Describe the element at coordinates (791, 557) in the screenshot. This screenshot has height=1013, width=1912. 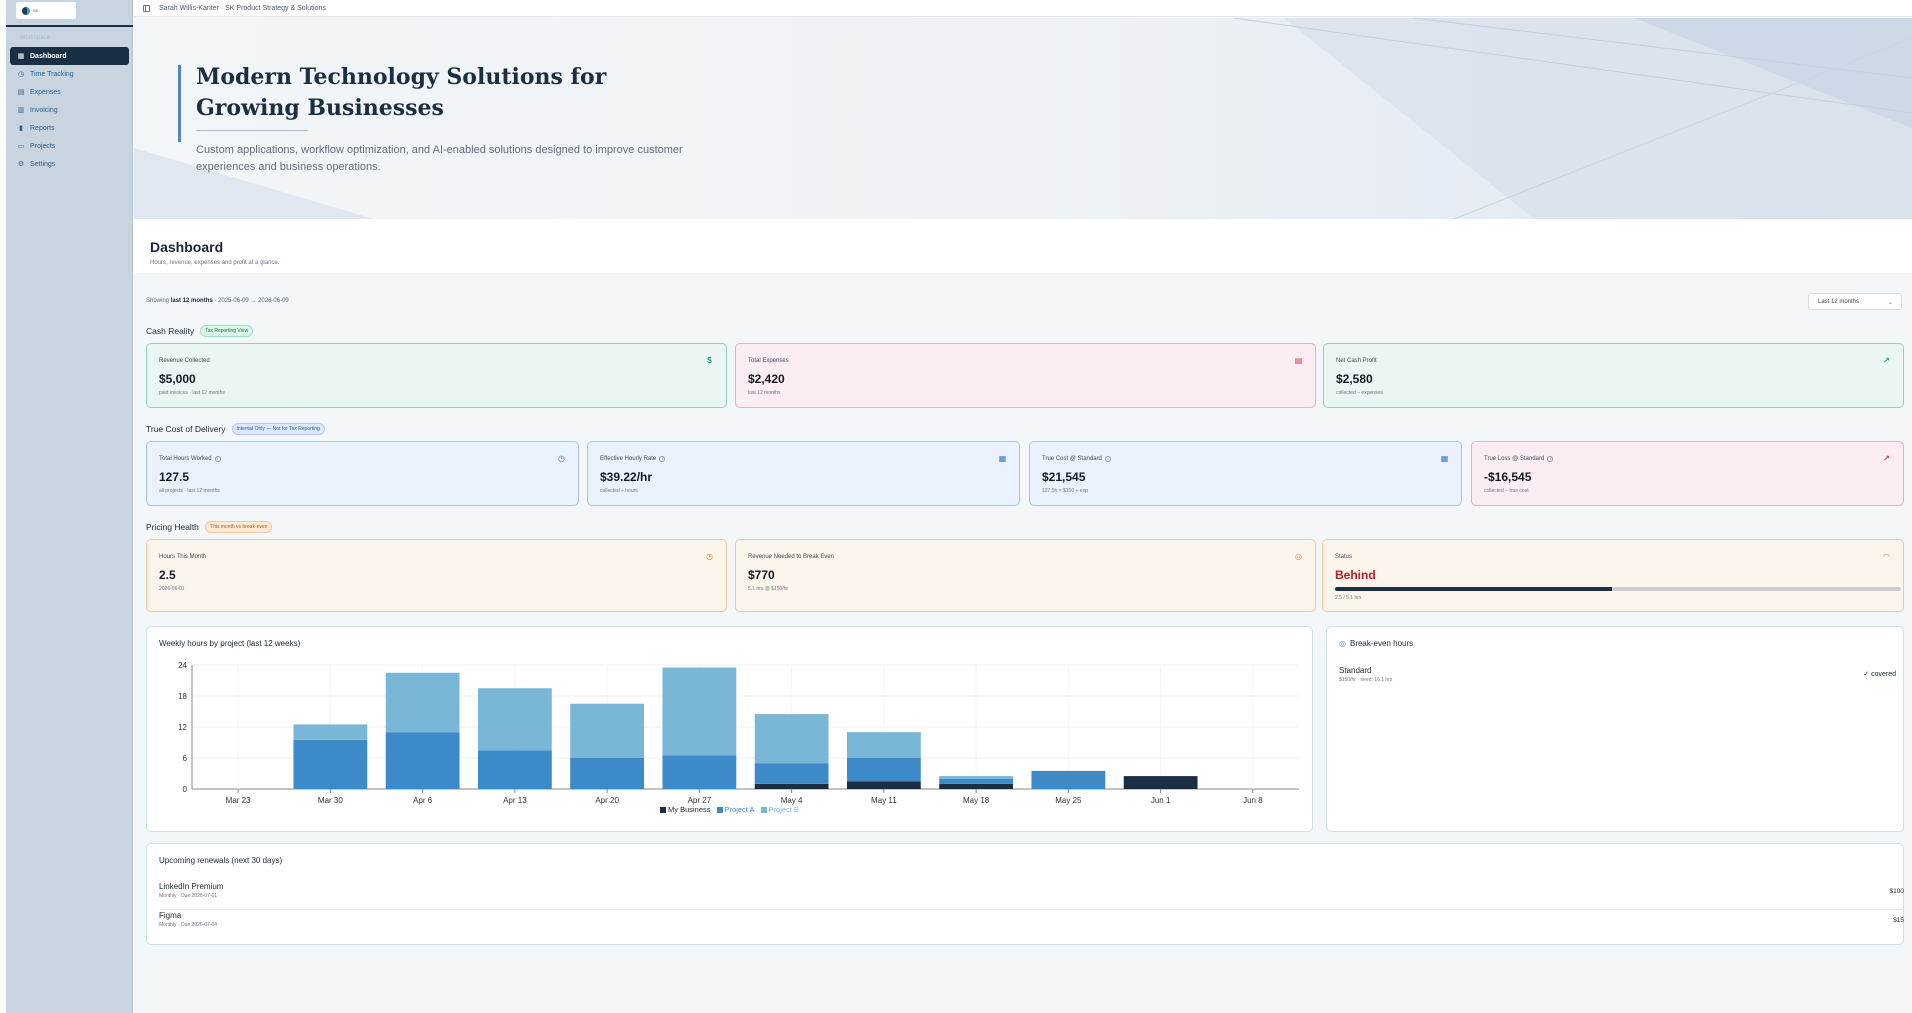
I see `card-label-text: Revenue Needed to Break Even` at that location.